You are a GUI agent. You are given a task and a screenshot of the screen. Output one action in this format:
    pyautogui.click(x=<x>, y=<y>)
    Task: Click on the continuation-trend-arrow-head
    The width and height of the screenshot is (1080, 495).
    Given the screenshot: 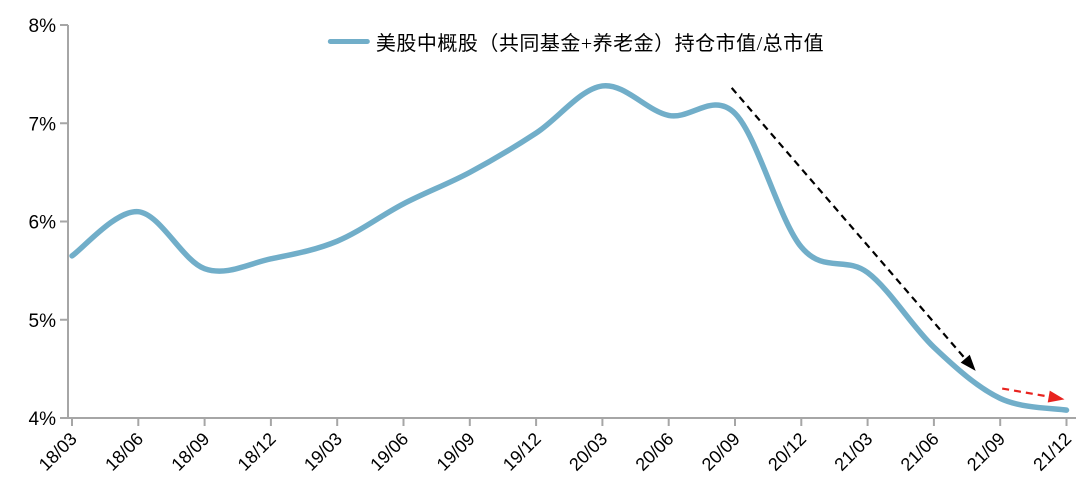 What is the action you would take?
    pyautogui.click(x=1056, y=396)
    